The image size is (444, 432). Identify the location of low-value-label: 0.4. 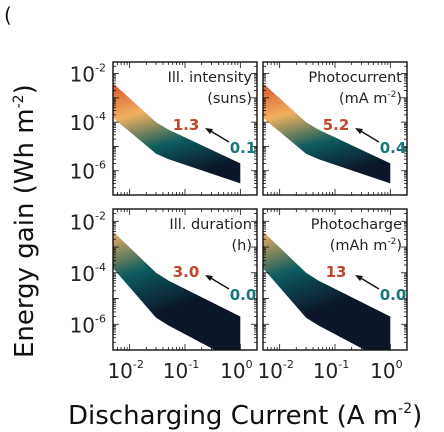
(393, 148).